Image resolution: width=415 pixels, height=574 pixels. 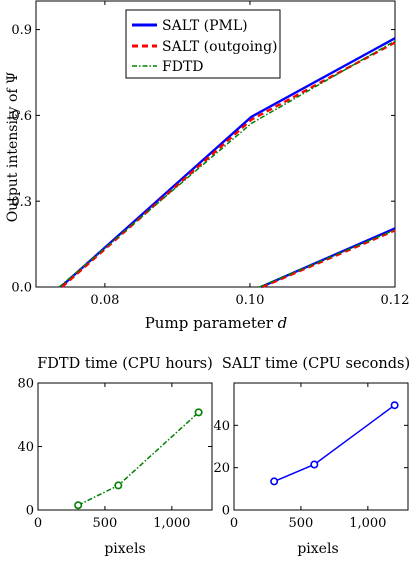 I want to click on salt-plot-frame, so click(x=321, y=446).